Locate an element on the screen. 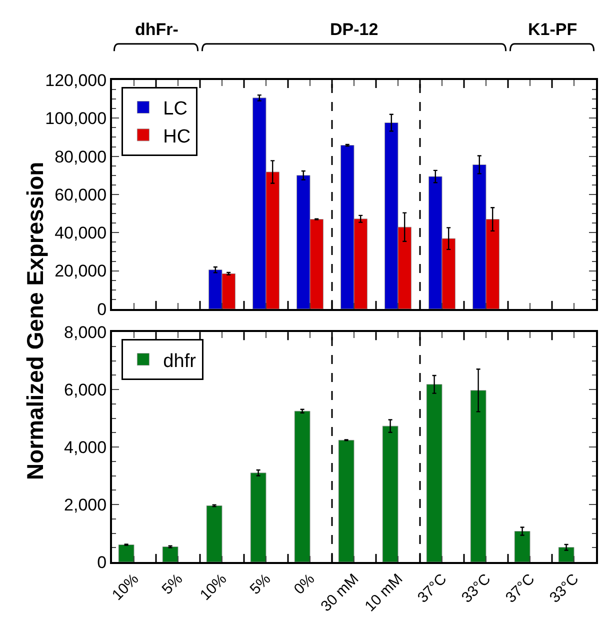 Image resolution: width=614 pixels, height=627 pixels. y-axis-title: Normalized Gene Expression is located at coordinates (35, 321).